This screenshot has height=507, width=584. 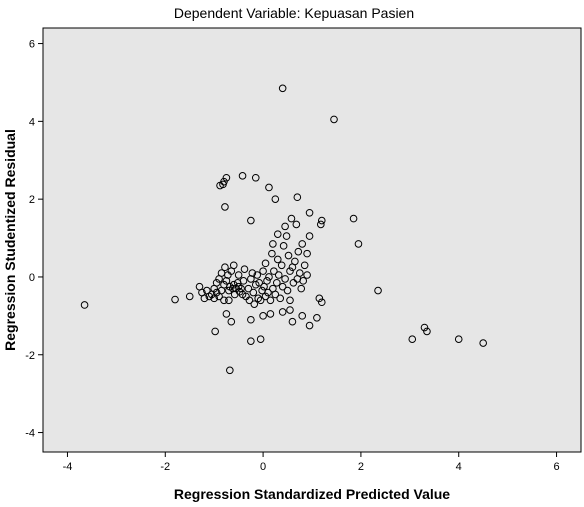 I want to click on y-axis-label: Regression Studentized Residual, so click(x=10, y=240).